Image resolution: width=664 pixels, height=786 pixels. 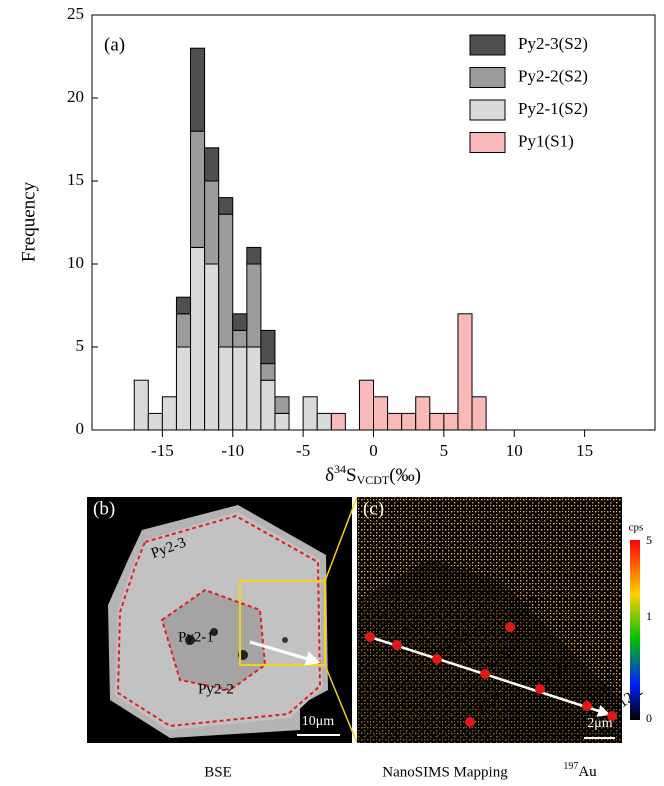 What do you see at coordinates (514, 450) in the screenshot?
I see `x-tick-label: 10` at bounding box center [514, 450].